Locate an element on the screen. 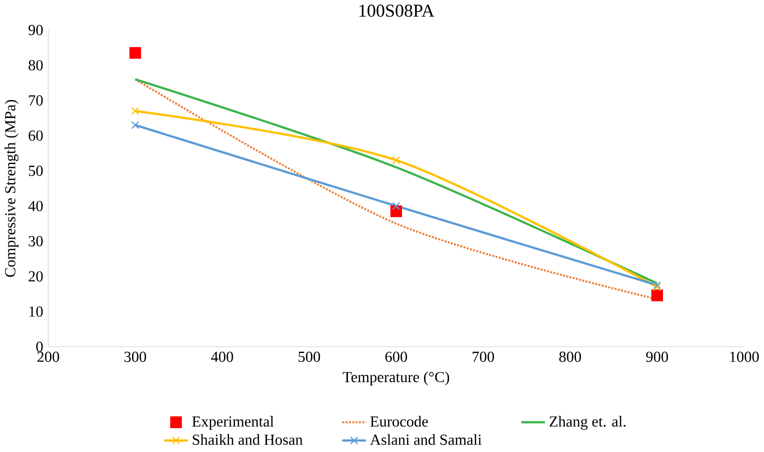 The image size is (764, 452). x-tick-label: 600 is located at coordinates (396, 356).